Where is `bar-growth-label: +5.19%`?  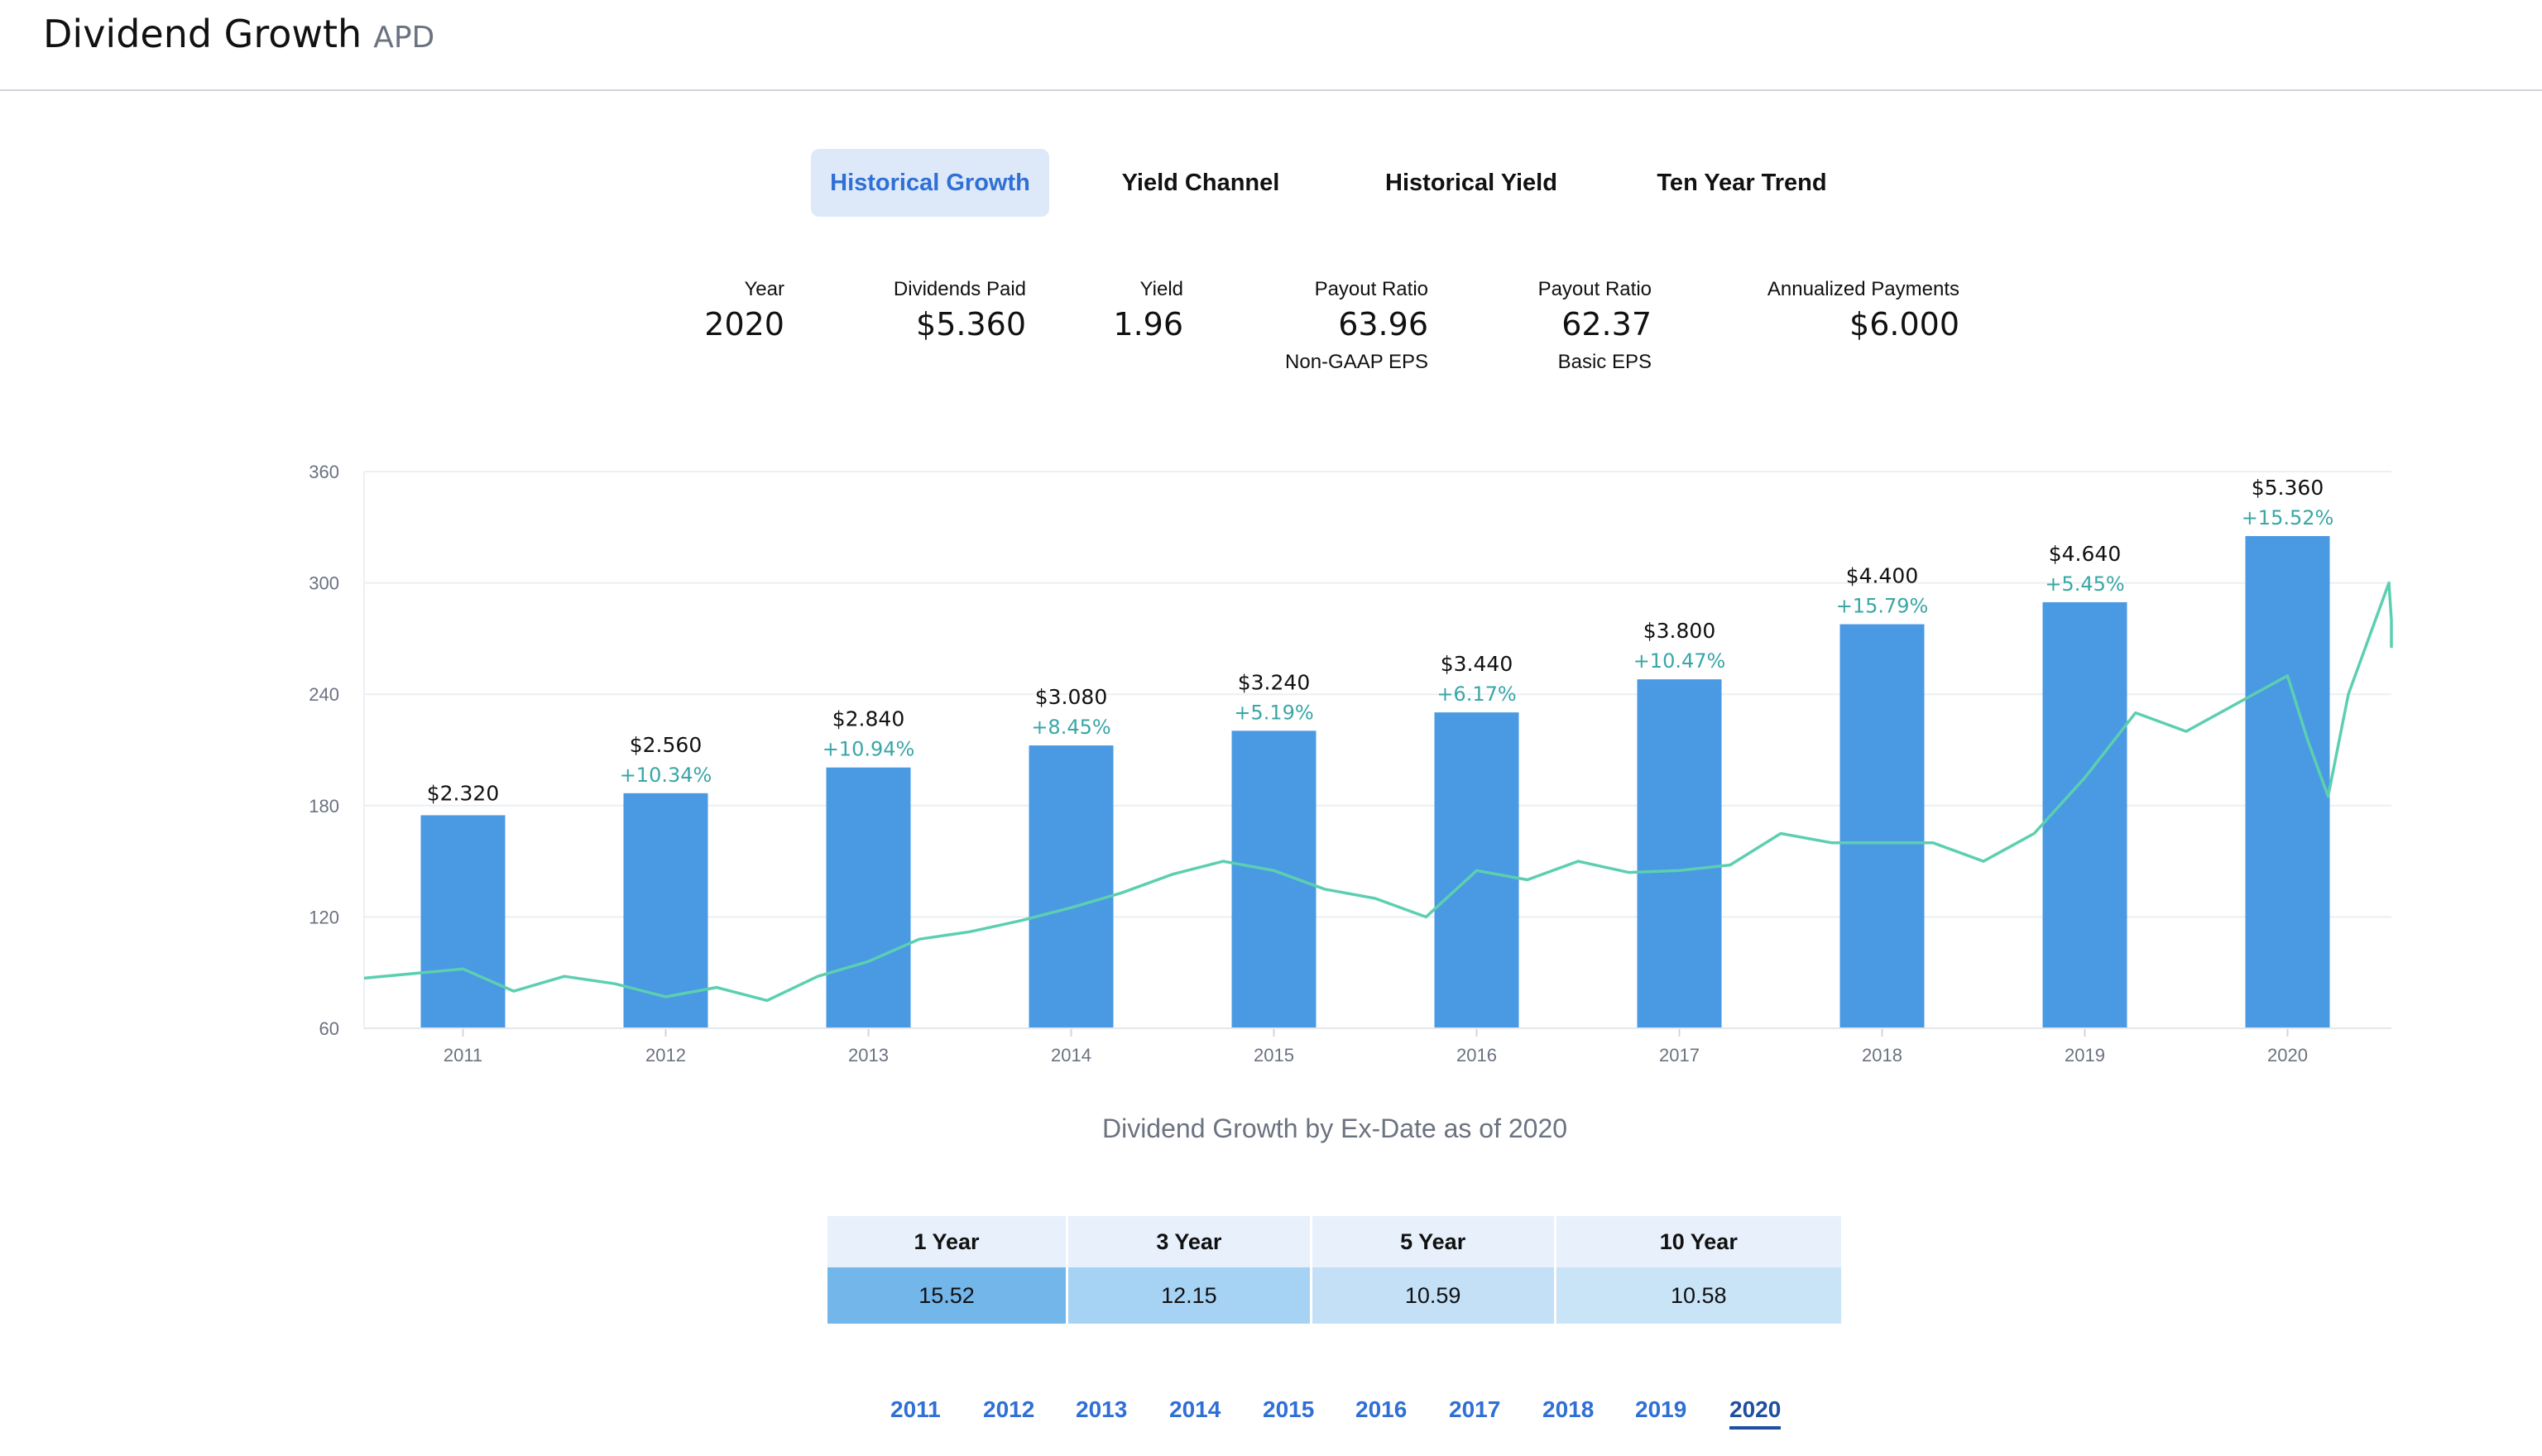
bar-growth-label: +5.19% is located at coordinates (1273, 712).